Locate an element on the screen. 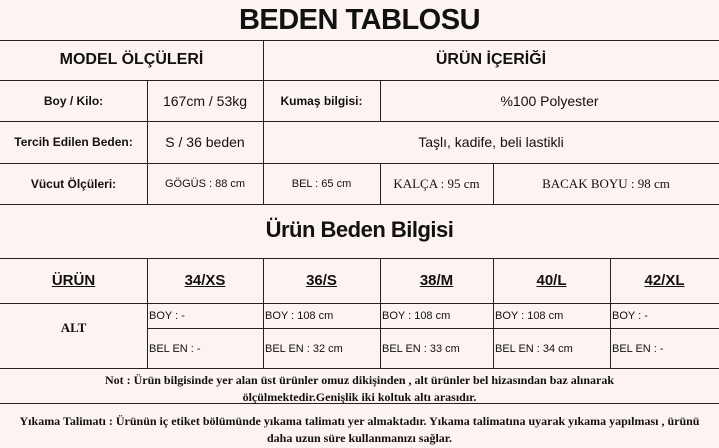 This screenshot has height=448, width=719. bacak-value: BACAK BOYU : 98 cm is located at coordinates (606, 183).